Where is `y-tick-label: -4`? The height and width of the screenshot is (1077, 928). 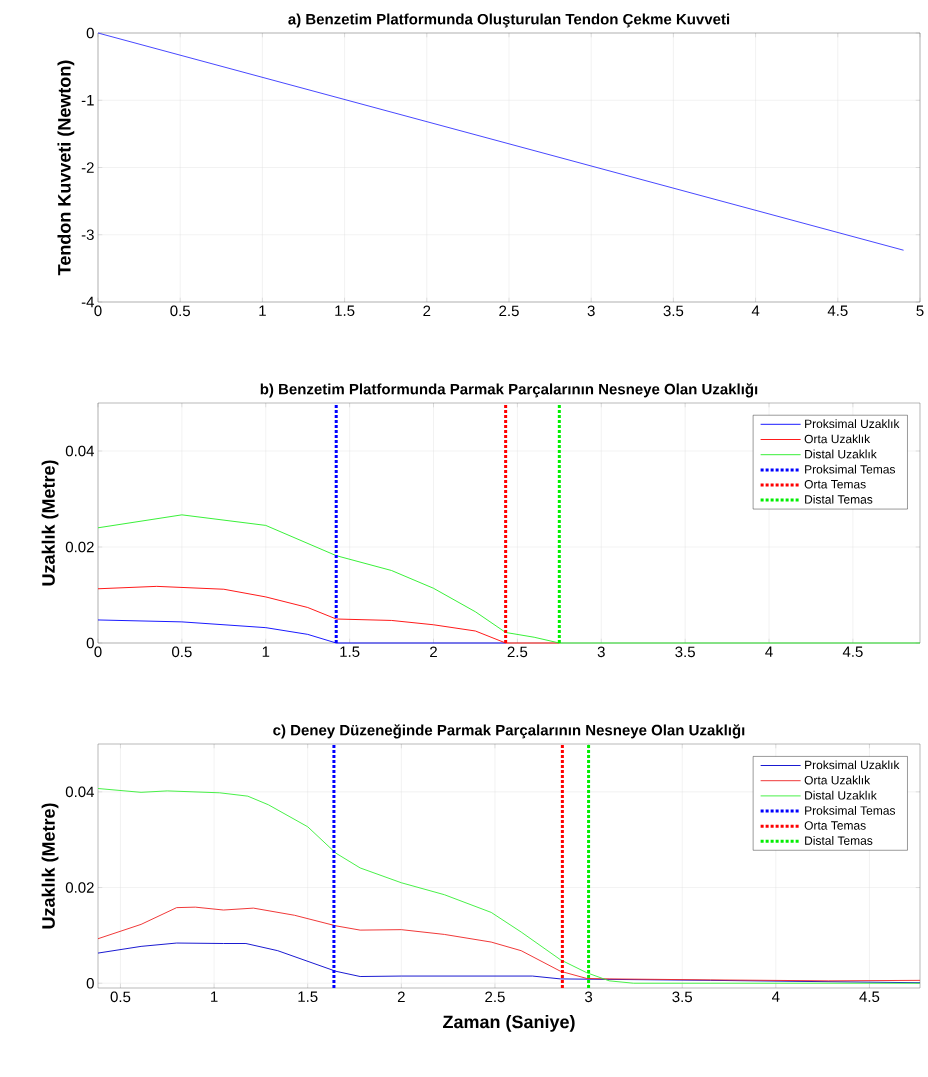
y-tick-label: -4 is located at coordinates (88, 302).